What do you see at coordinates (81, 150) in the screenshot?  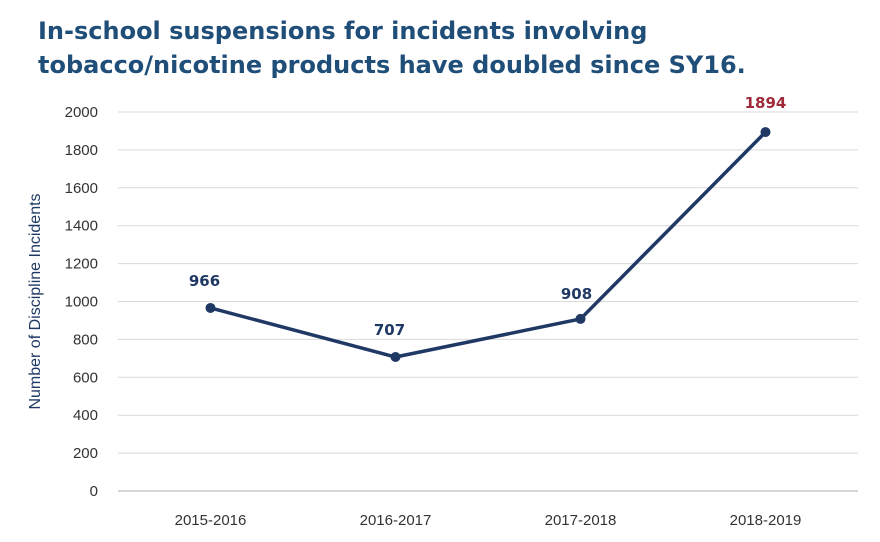 I see `y-tick-label: 1800` at bounding box center [81, 150].